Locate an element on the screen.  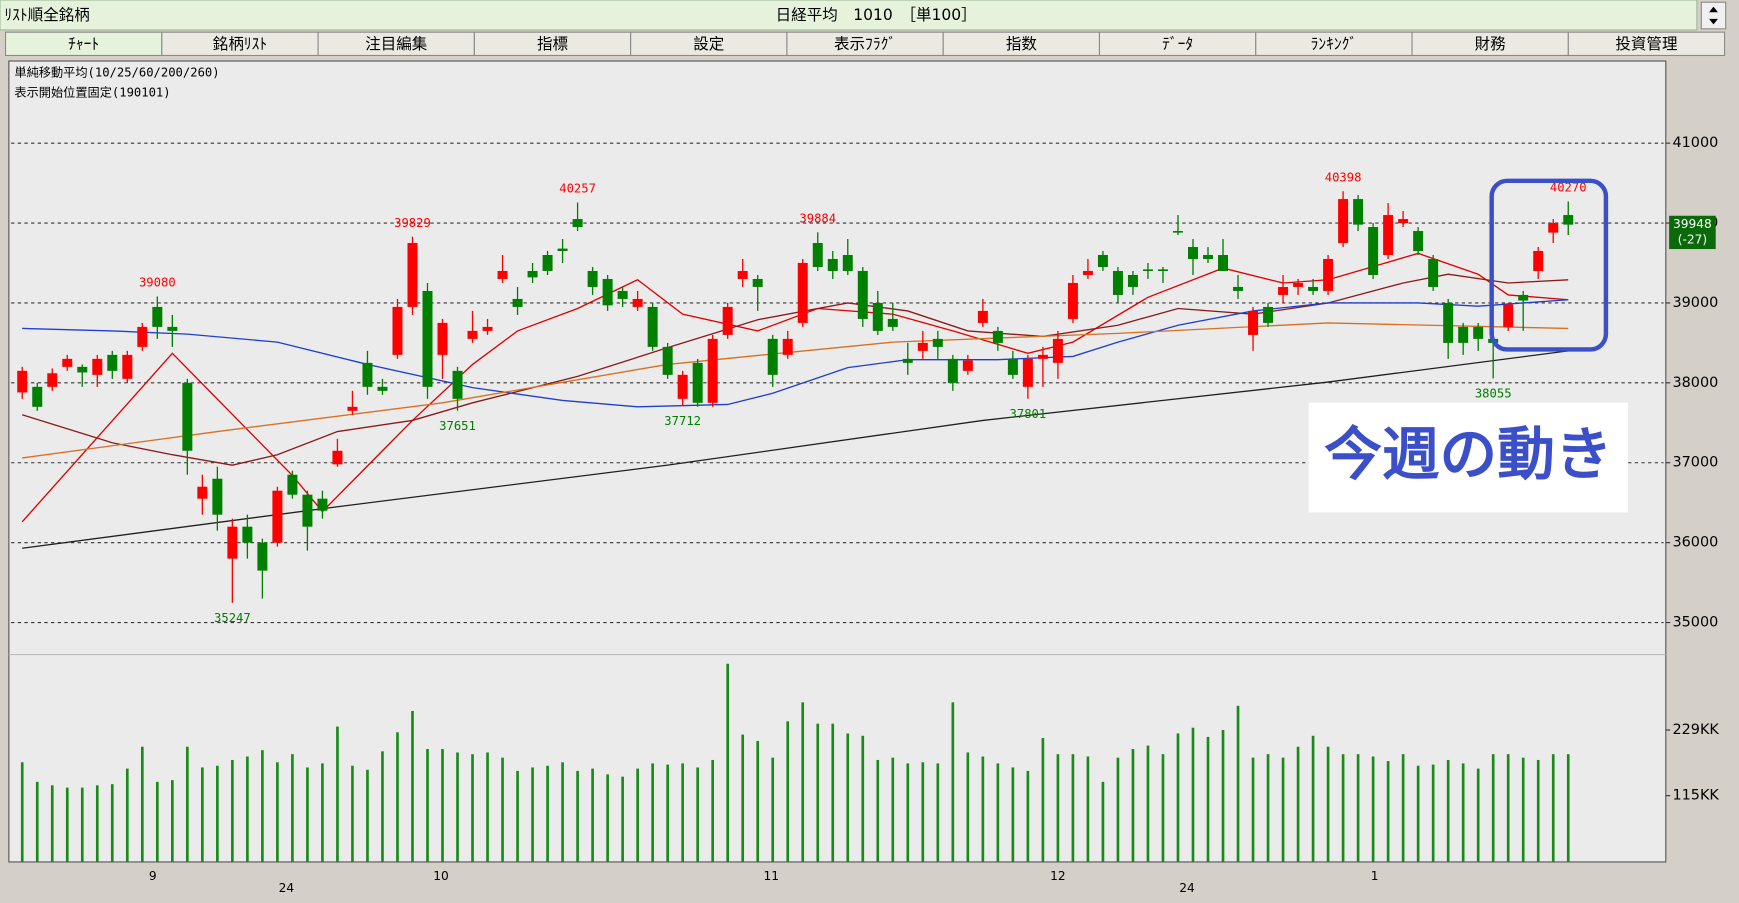
tab is located at coordinates (1646, 44).